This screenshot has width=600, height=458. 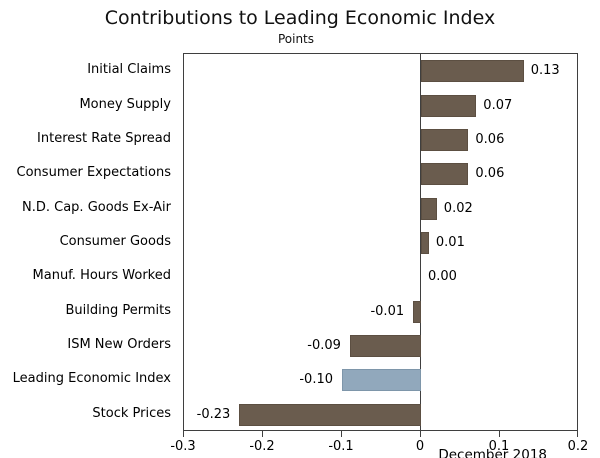 What do you see at coordinates (417, 311) in the screenshot?
I see `bar-building-permits` at bounding box center [417, 311].